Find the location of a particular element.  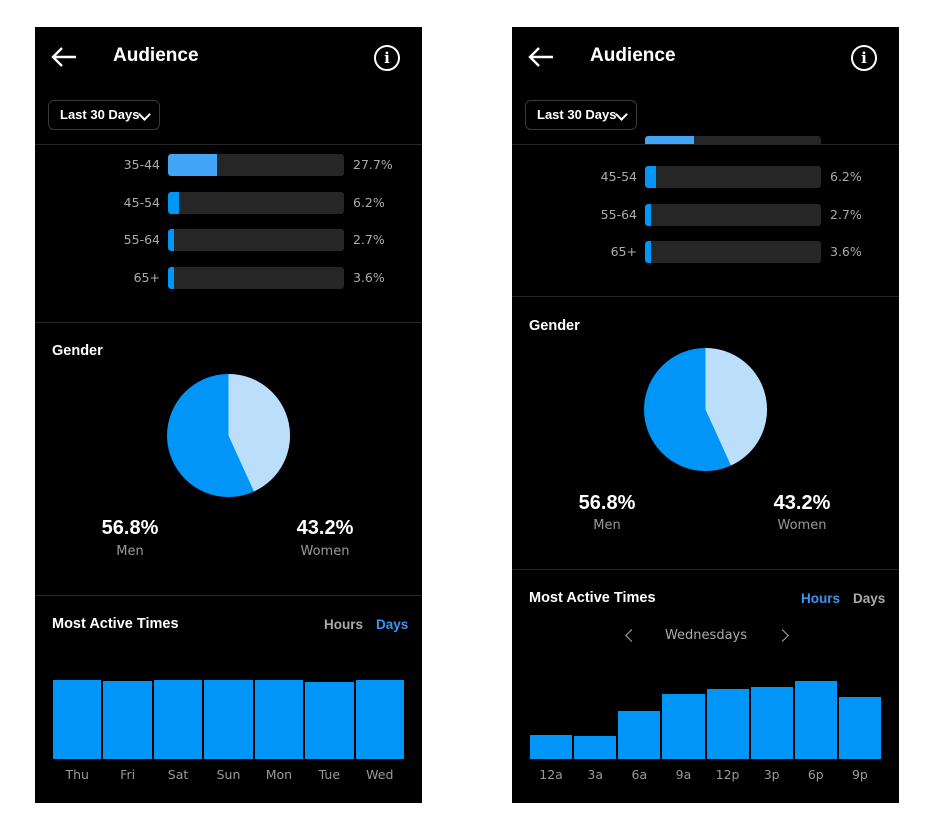

bar-3a is located at coordinates (595, 747).